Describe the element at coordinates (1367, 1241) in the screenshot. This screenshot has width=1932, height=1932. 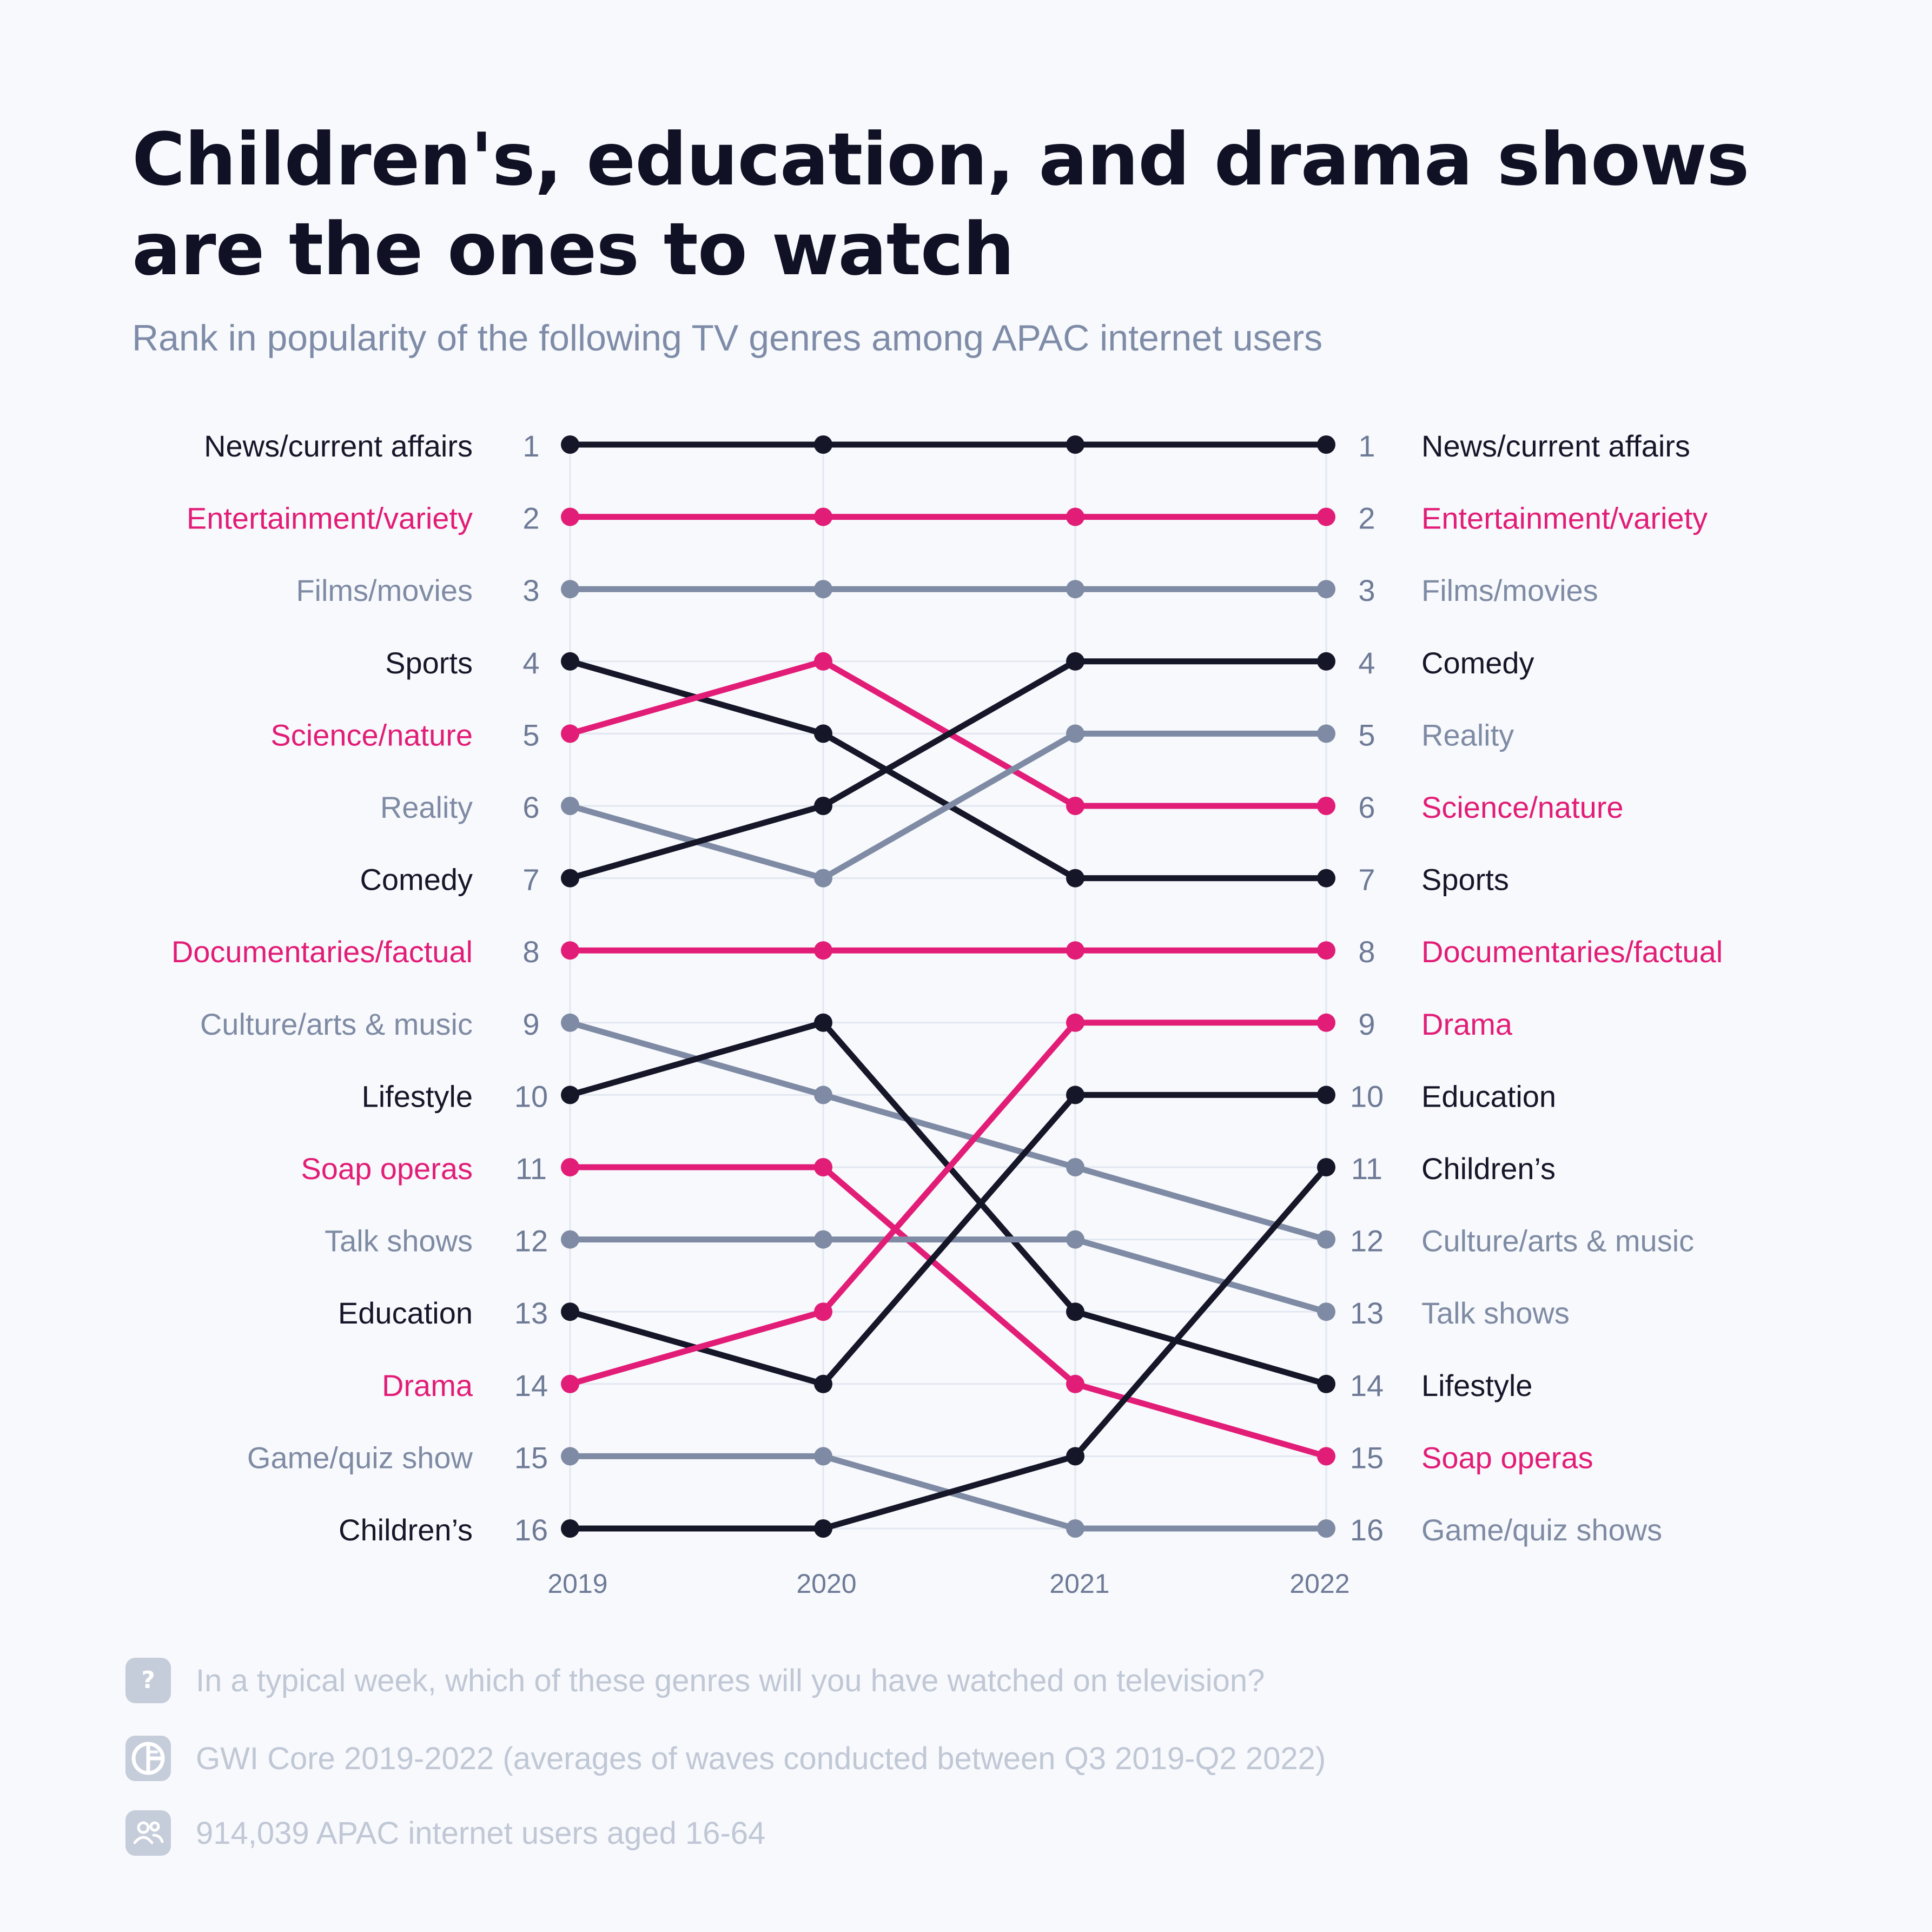
I see `right-rank-12: 12` at that location.